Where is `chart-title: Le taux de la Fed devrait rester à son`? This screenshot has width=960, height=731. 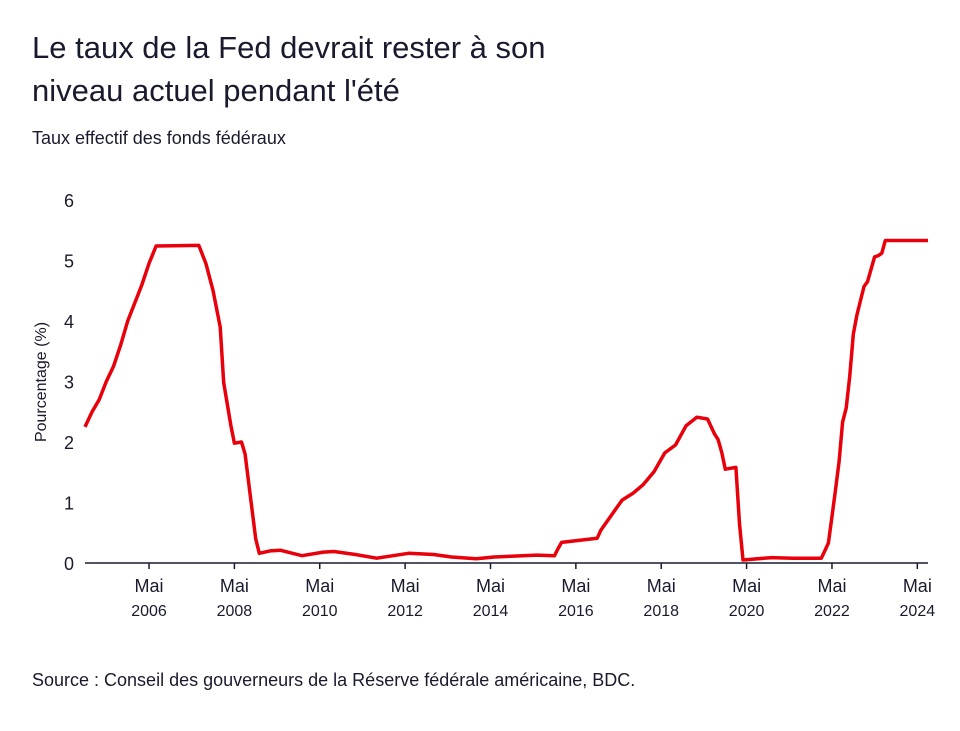 chart-title: Le taux de la Fed devrait rester à son is located at coordinates (289, 47).